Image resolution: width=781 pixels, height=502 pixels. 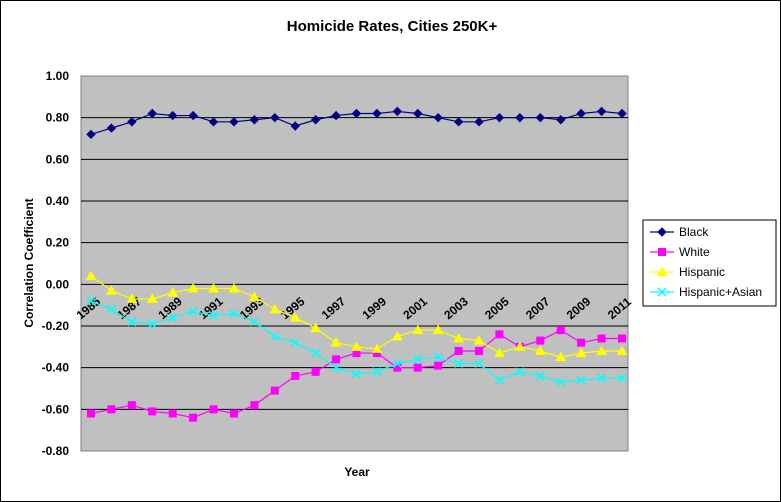 What do you see at coordinates (392, 26) in the screenshot?
I see `chart-title: Homicide Rates, Cities 250K+` at bounding box center [392, 26].